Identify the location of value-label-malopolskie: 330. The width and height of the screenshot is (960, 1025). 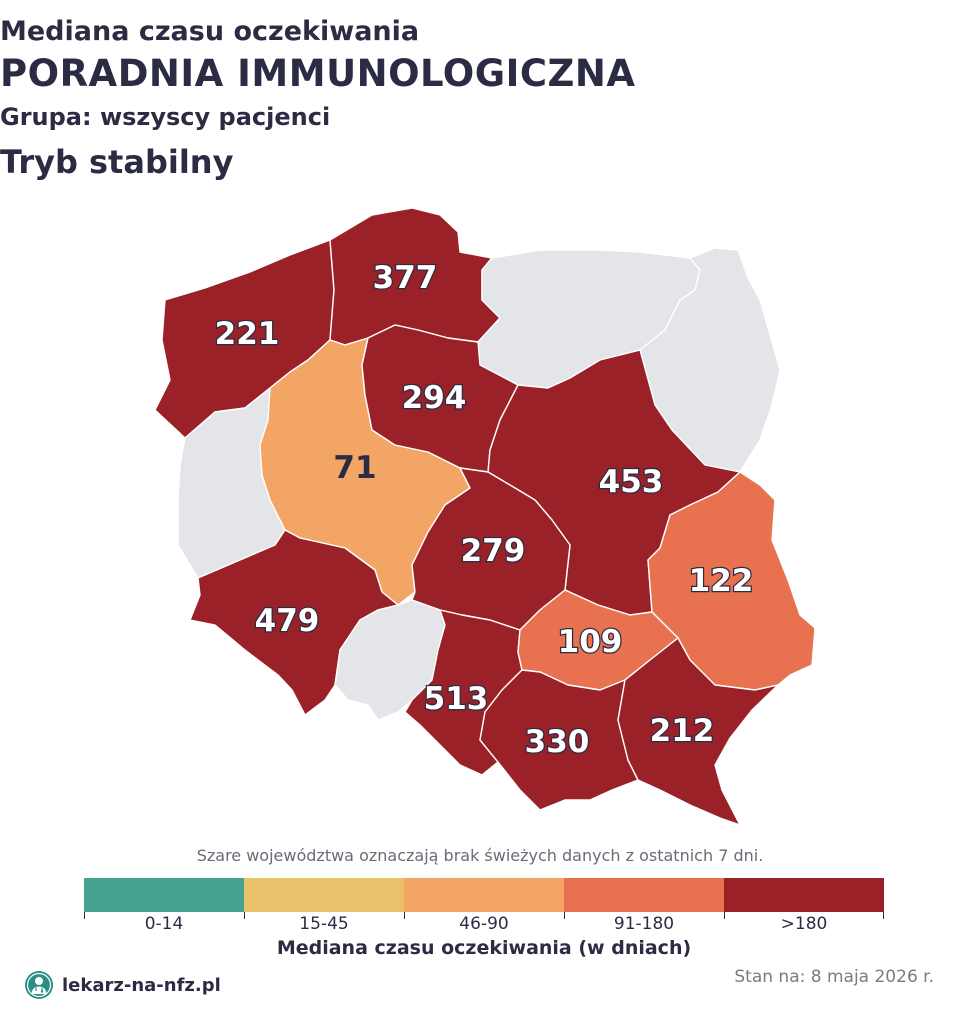
(557, 742).